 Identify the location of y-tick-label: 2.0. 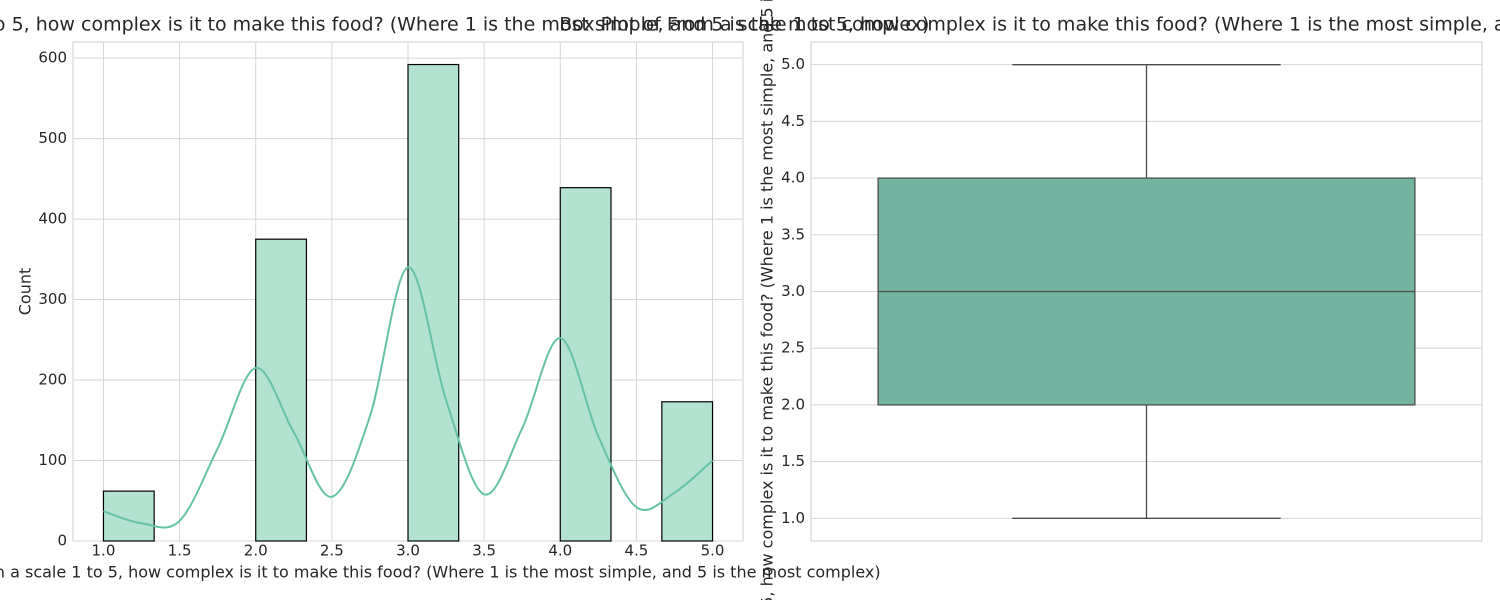
(793, 404).